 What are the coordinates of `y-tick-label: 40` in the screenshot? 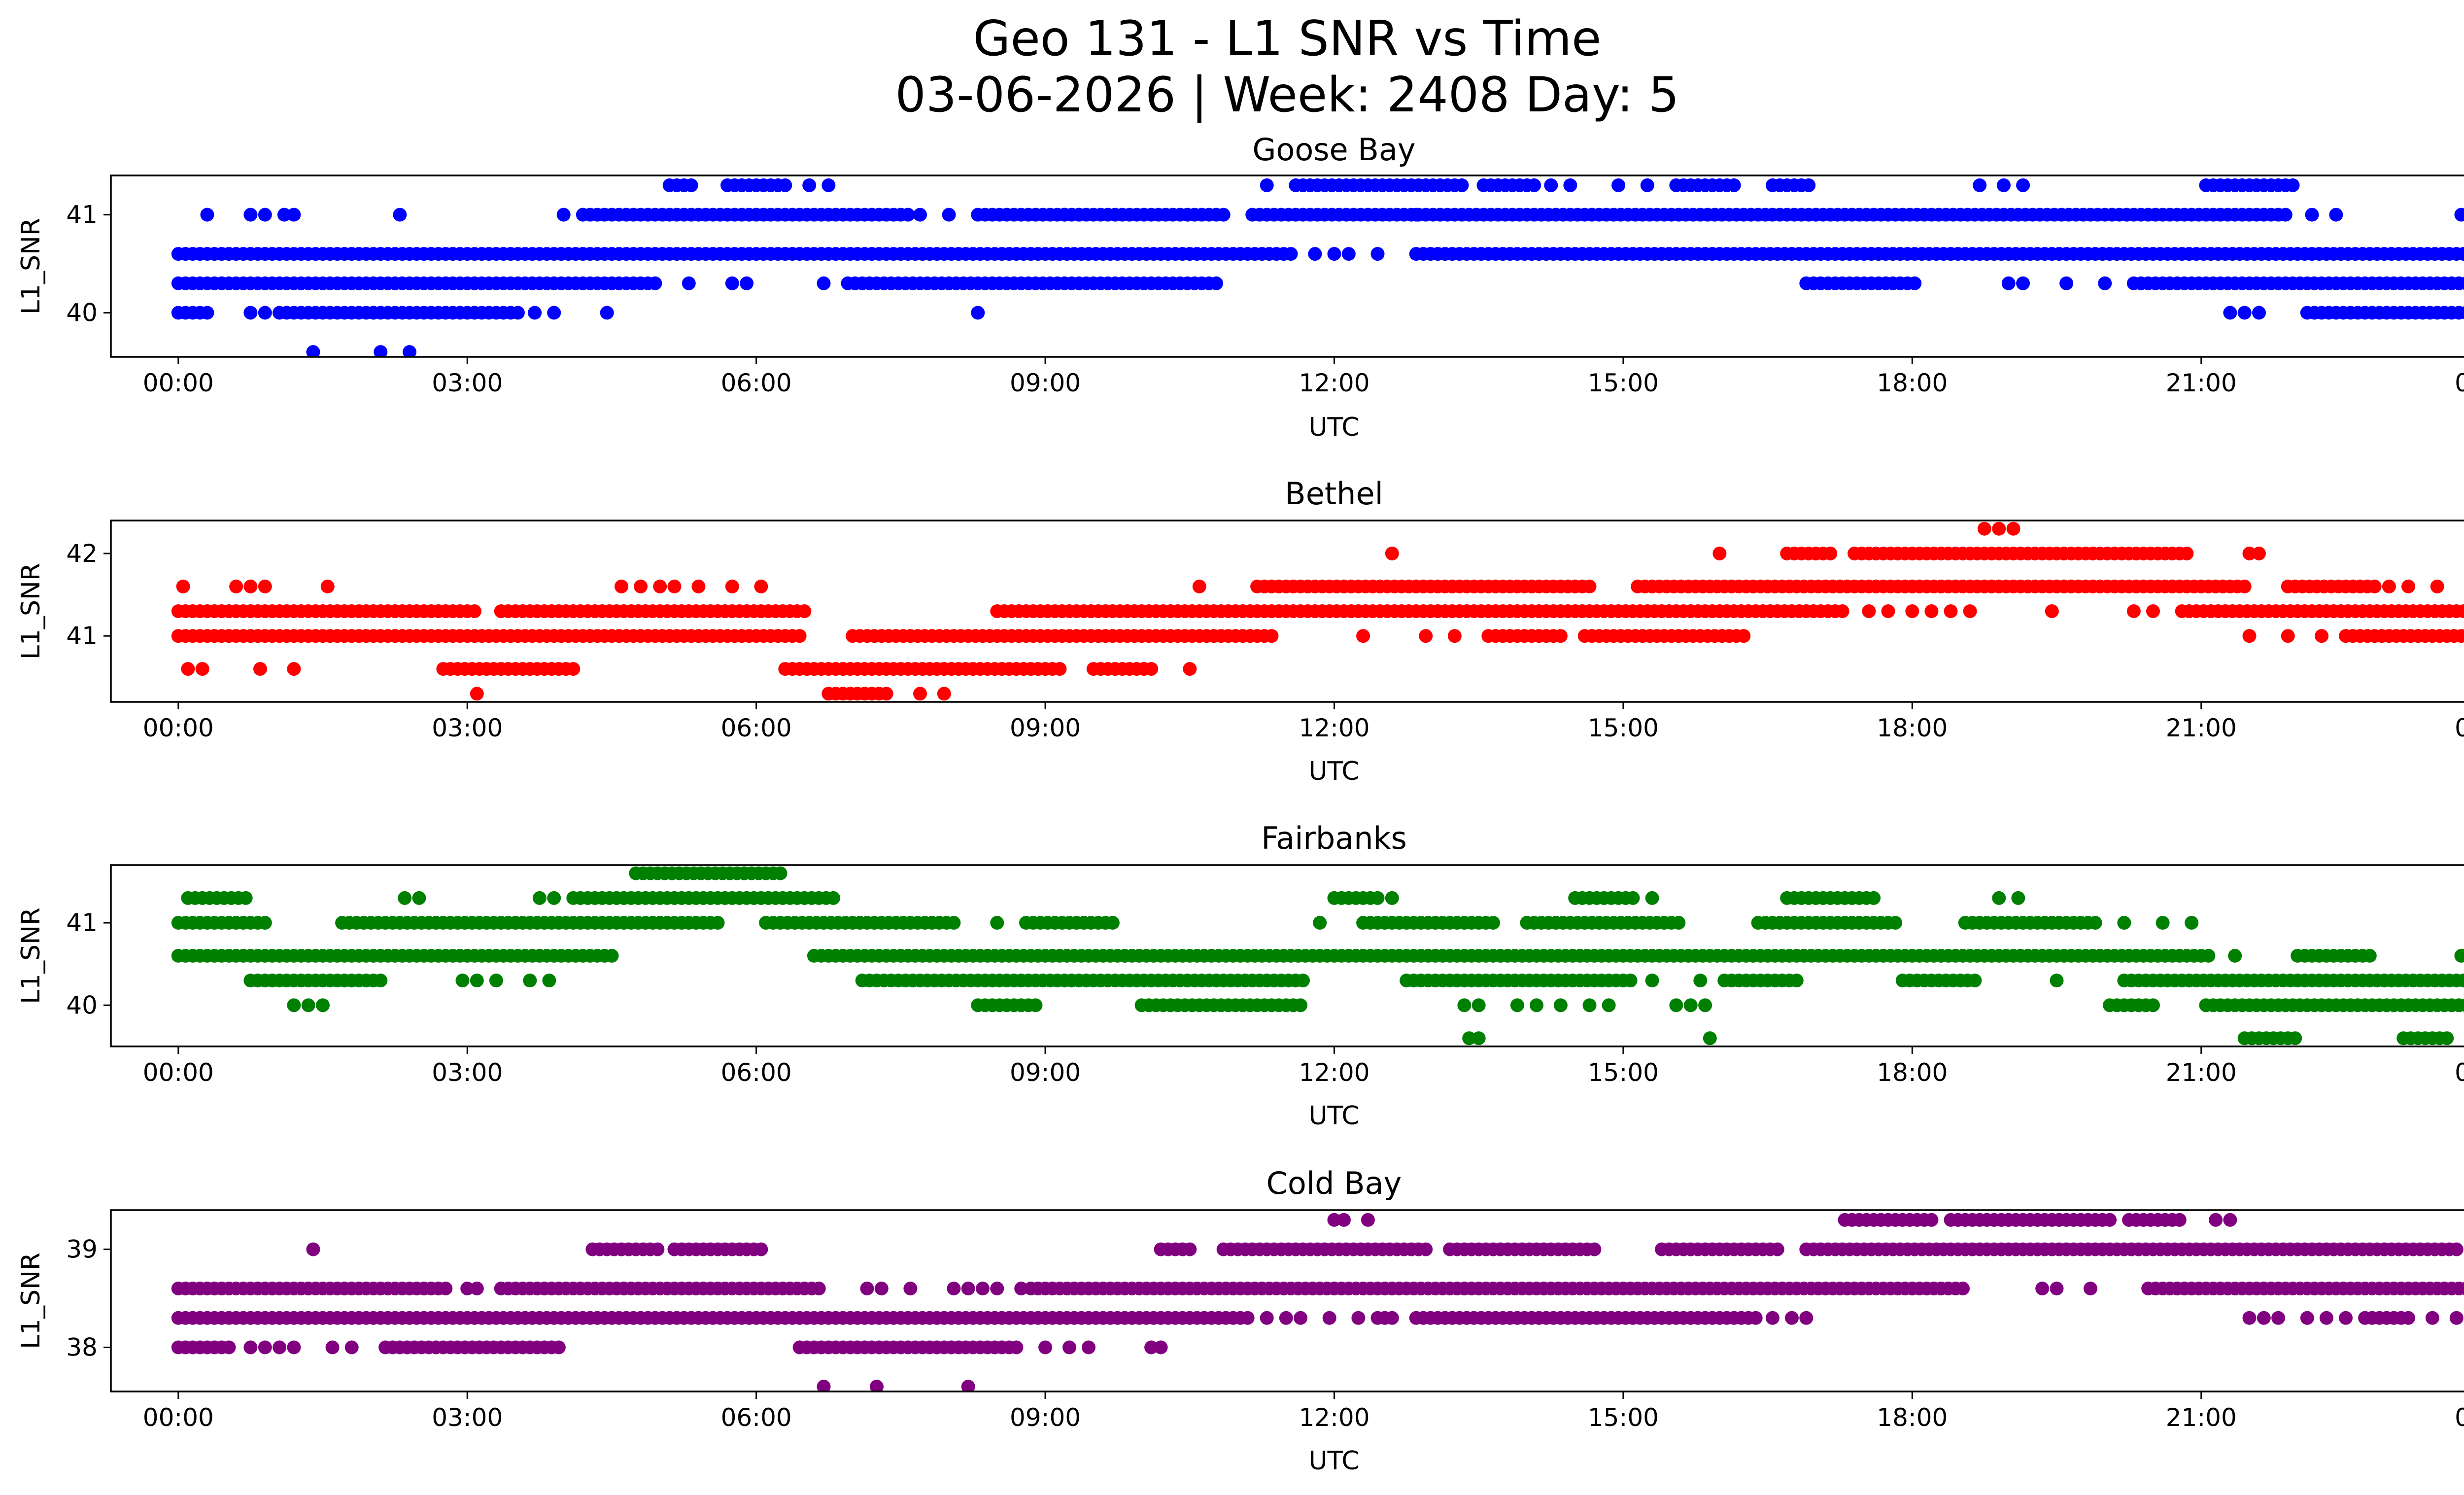 It's located at (82, 312).